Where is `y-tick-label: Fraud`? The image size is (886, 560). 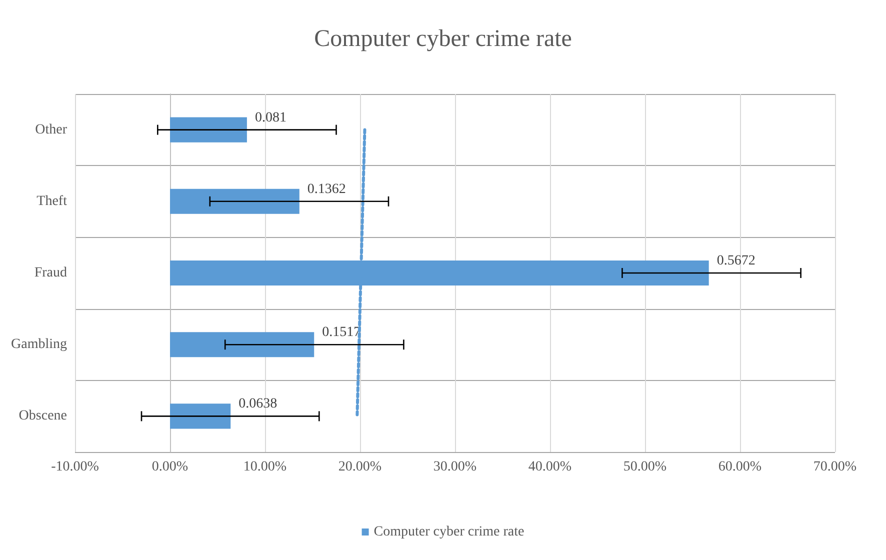 y-tick-label: Fraud is located at coordinates (50, 273).